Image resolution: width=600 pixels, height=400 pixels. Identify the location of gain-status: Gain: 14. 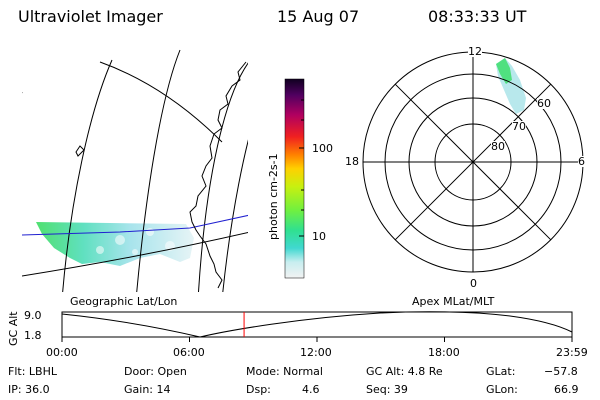
(147, 389).